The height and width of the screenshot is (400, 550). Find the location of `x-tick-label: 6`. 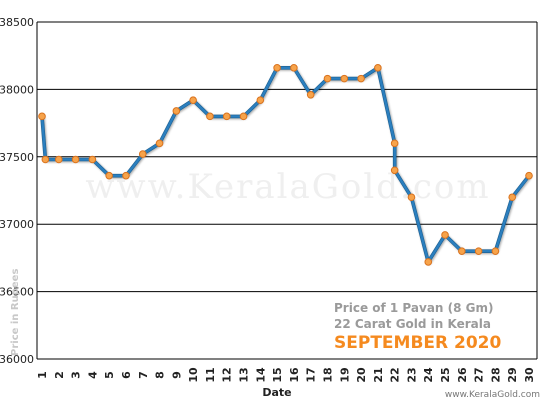

x-tick-label: 6 is located at coordinates (126, 375).